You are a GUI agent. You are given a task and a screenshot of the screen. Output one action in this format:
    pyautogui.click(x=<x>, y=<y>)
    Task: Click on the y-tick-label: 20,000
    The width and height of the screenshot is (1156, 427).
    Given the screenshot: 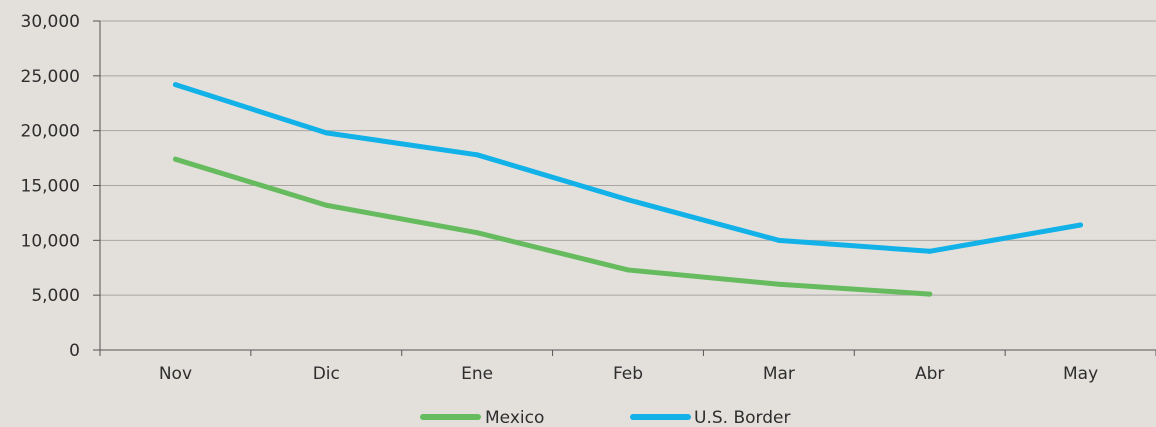 What is the action you would take?
    pyautogui.click(x=50, y=132)
    